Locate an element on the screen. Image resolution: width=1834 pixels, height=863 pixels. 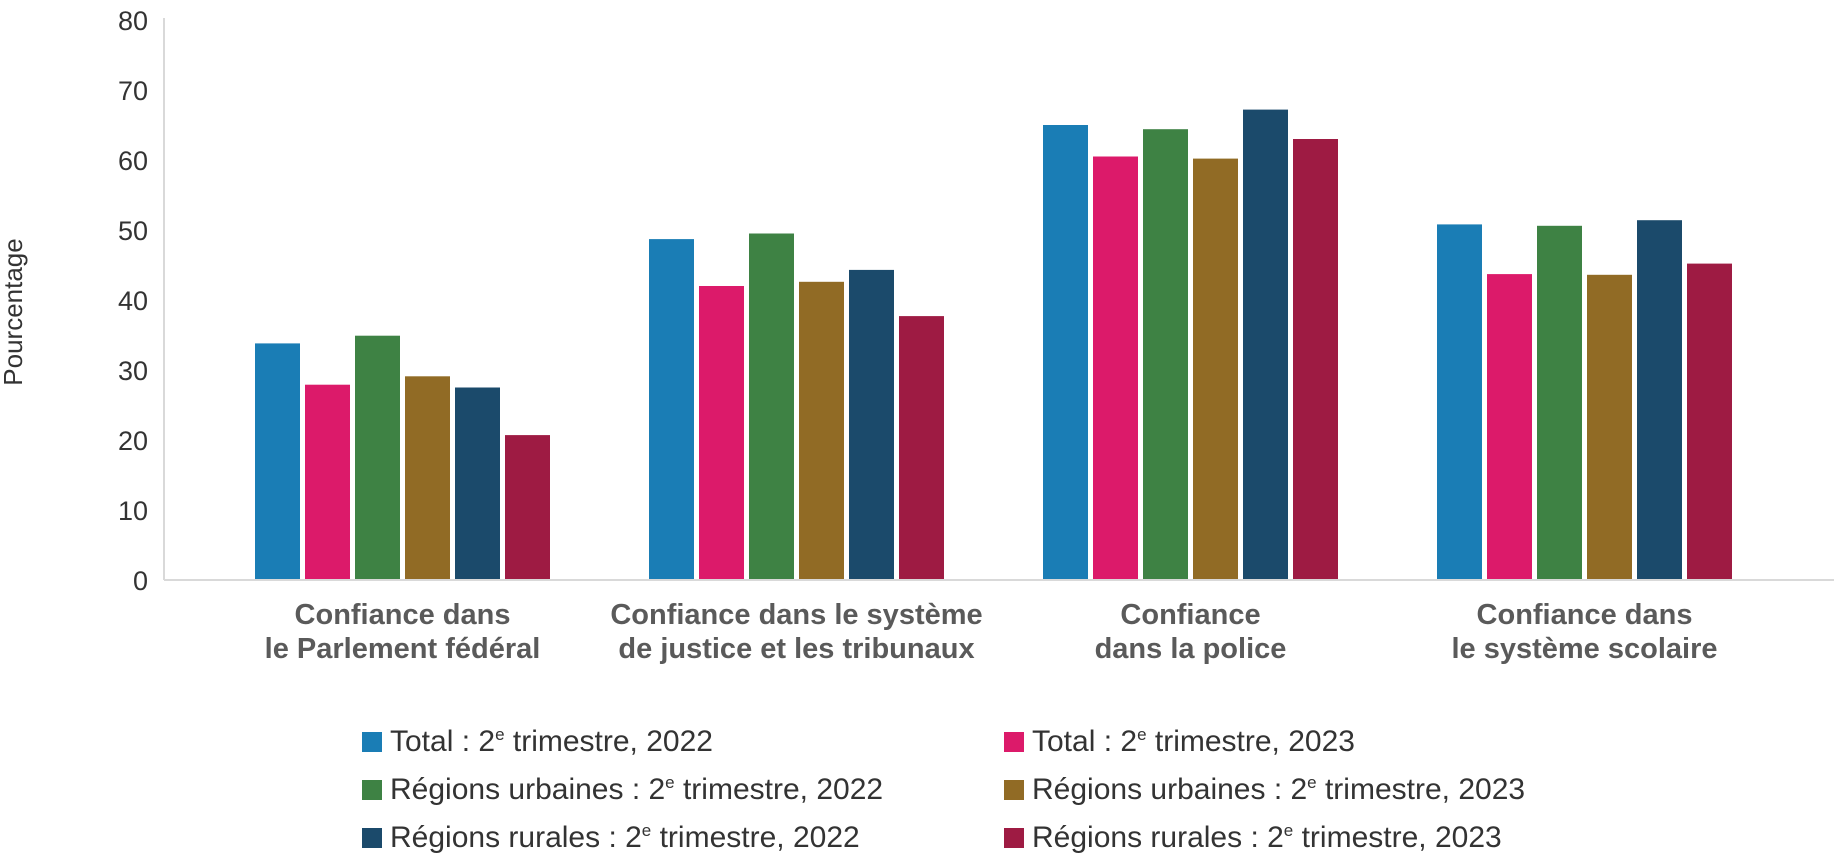
legend-label: Régions rurales : 2e trimestre, 2023 is located at coordinates (1267, 837).